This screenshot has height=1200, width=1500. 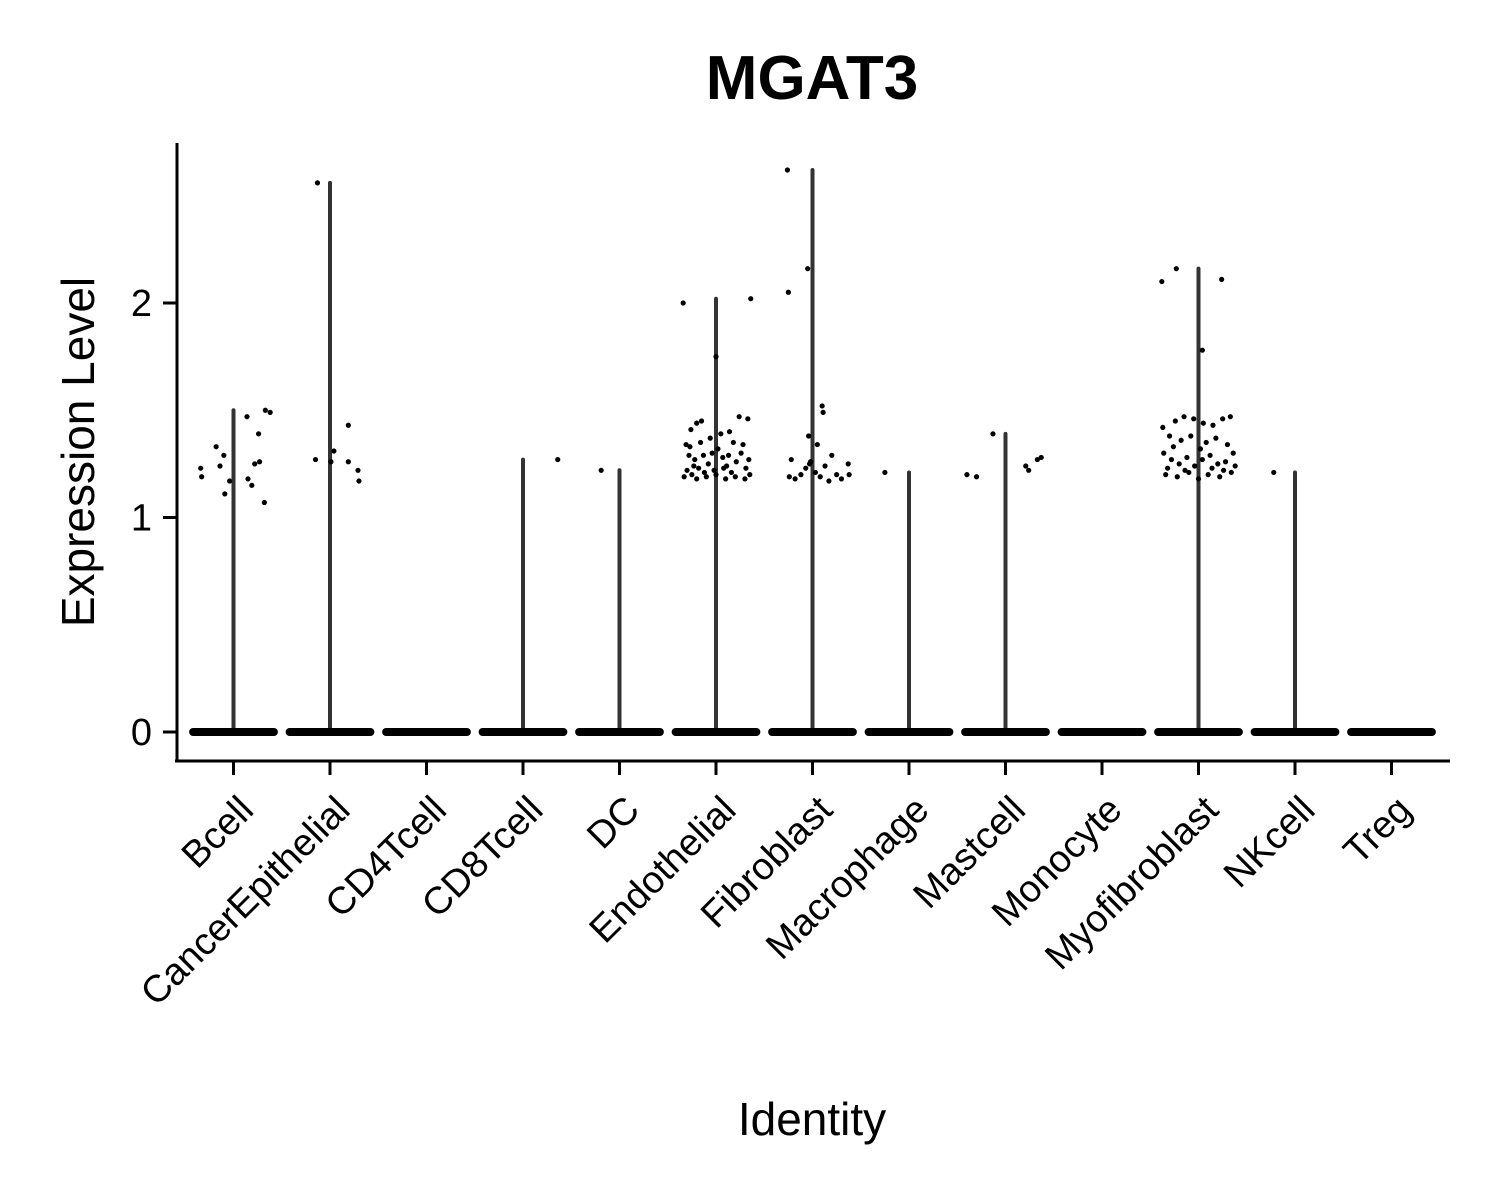 What do you see at coordinates (613, 823) in the screenshot?
I see `x-tick-label-DC: DC` at bounding box center [613, 823].